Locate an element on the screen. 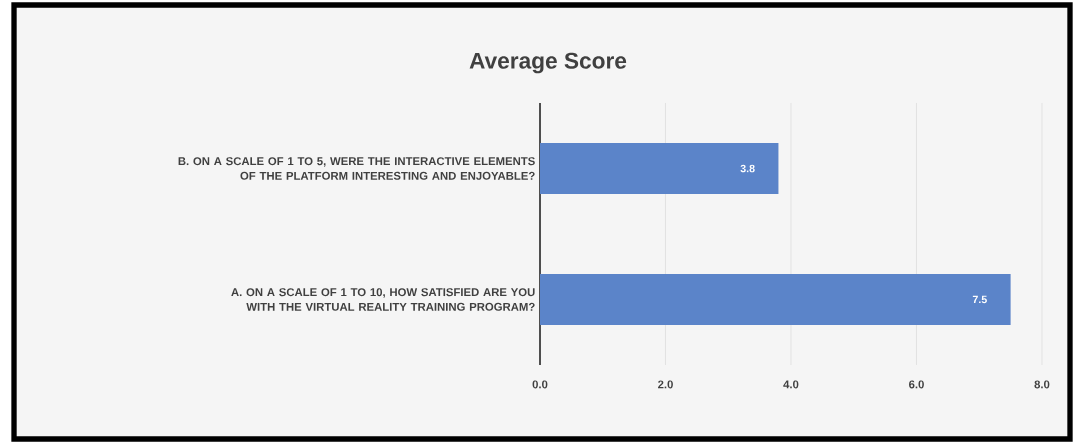 The image size is (1077, 445). data-label: 3.8 is located at coordinates (747, 168).